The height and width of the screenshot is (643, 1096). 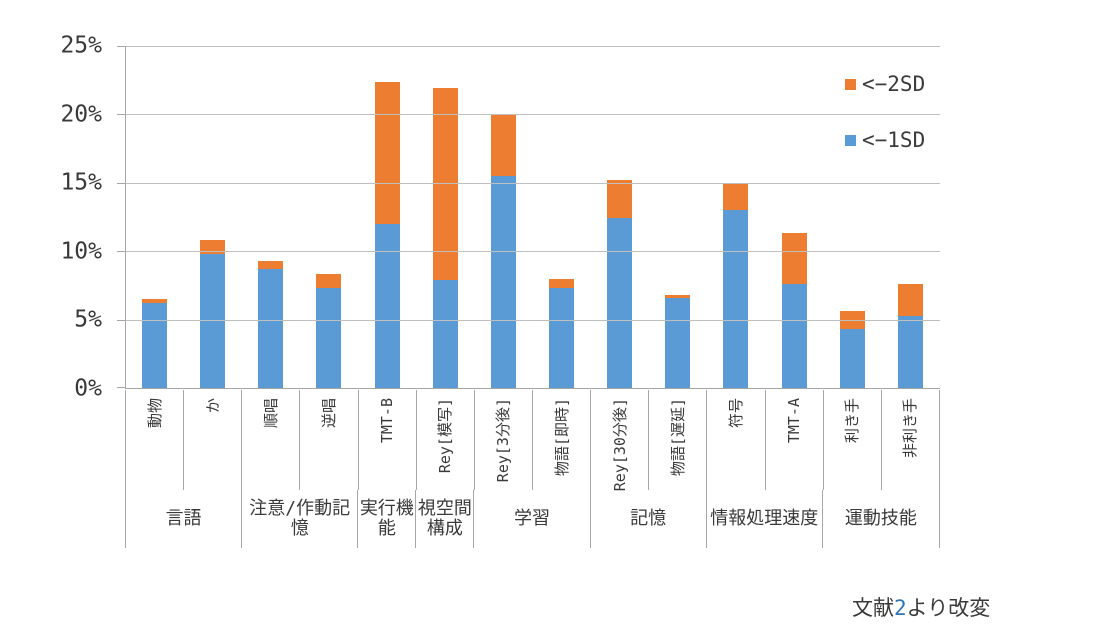 I want to click on x-item-label: か, so click(x=212, y=406).